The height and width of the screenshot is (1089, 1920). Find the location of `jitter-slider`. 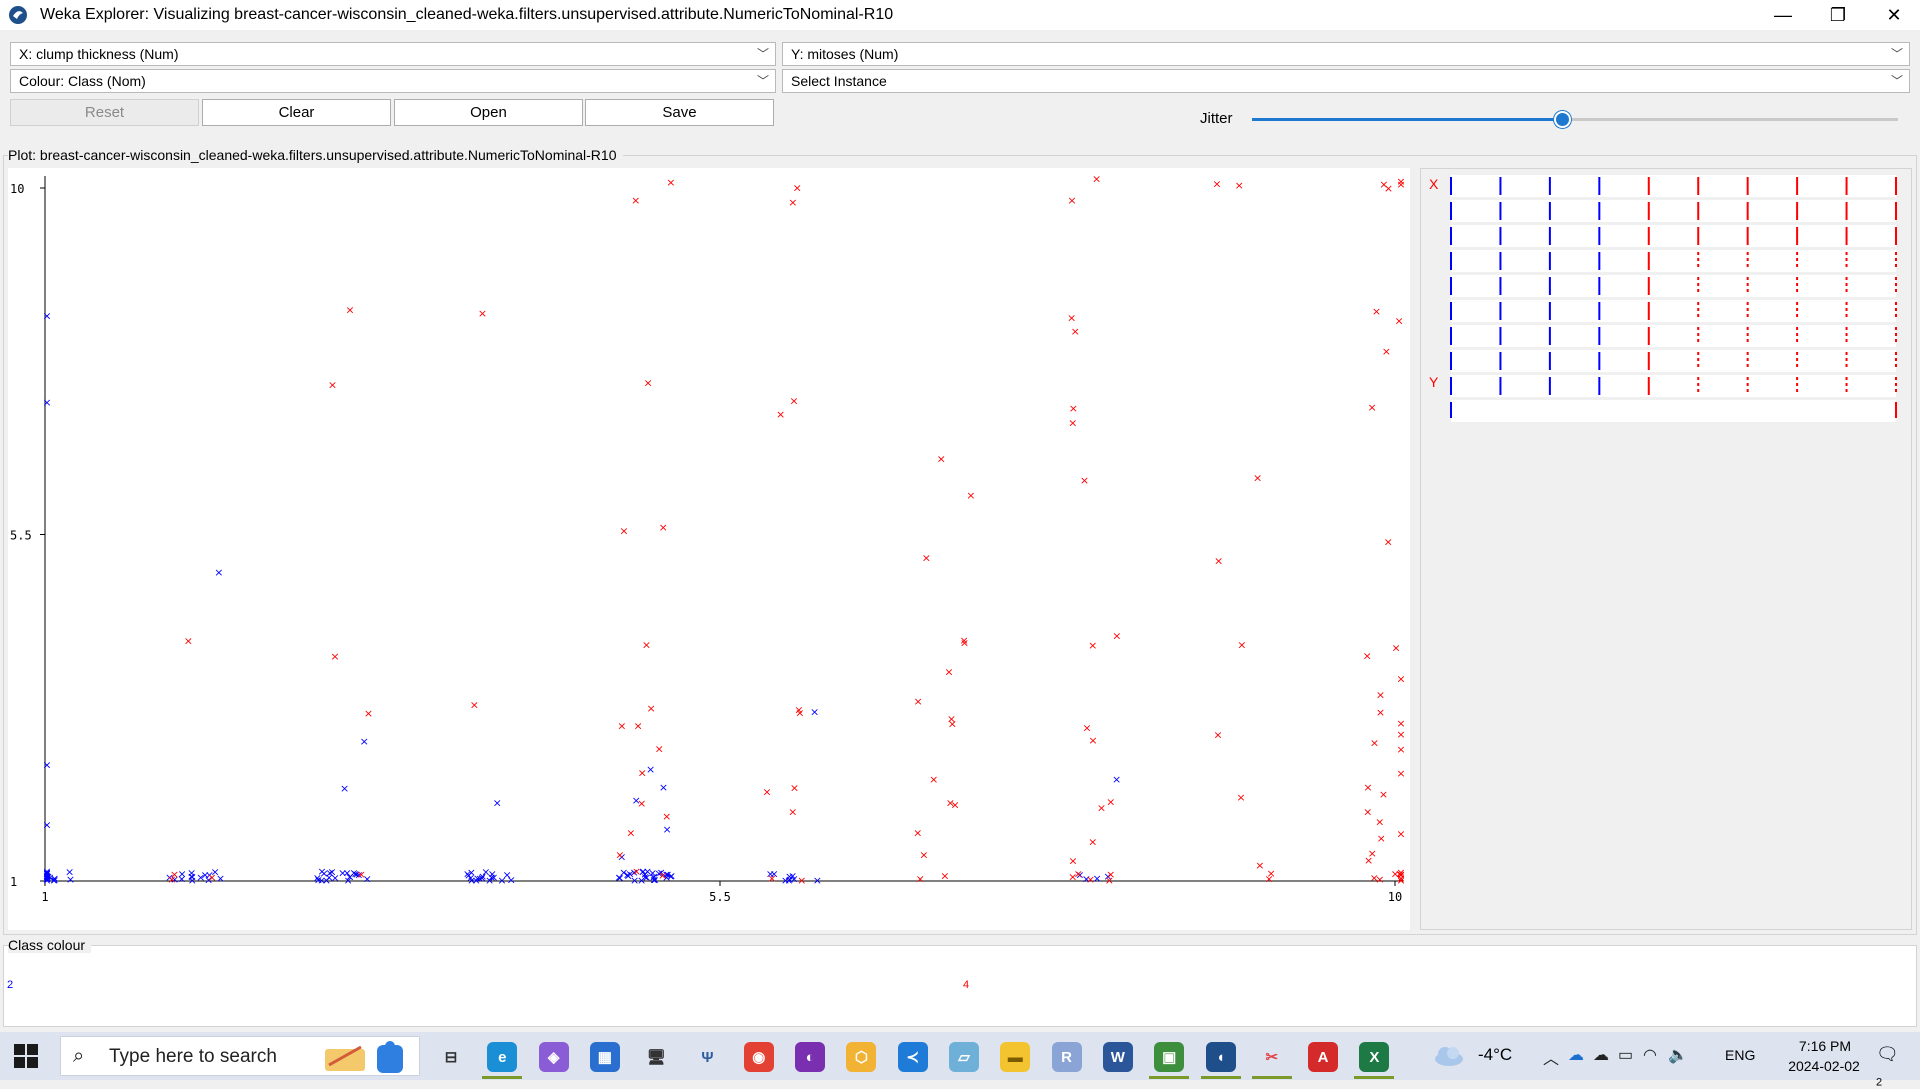

jitter-slider is located at coordinates (1575, 119).